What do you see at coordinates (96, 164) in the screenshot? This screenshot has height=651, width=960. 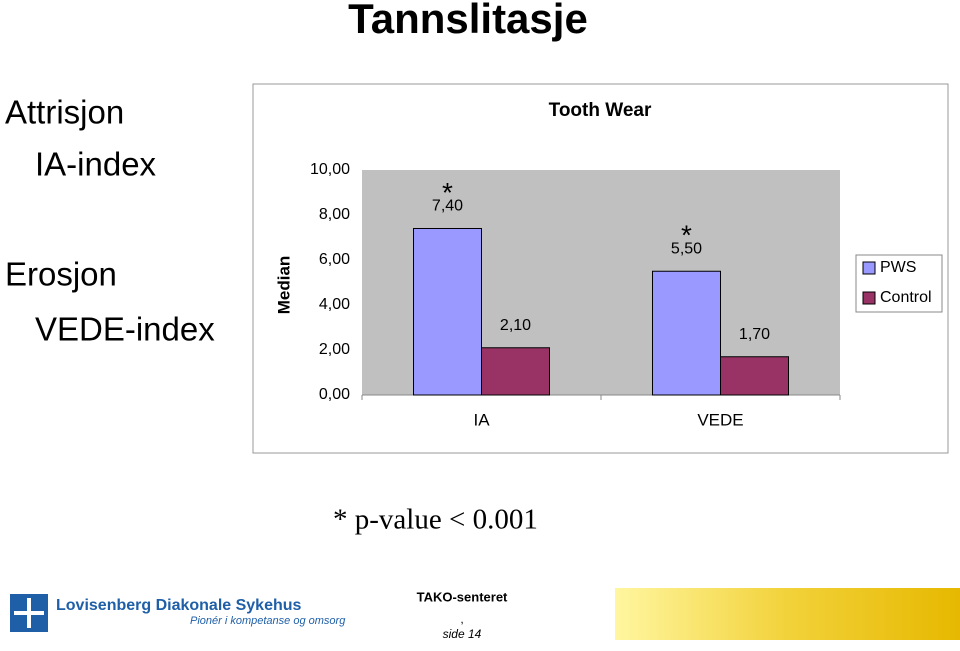 I see `side-label: IA-index` at bounding box center [96, 164].